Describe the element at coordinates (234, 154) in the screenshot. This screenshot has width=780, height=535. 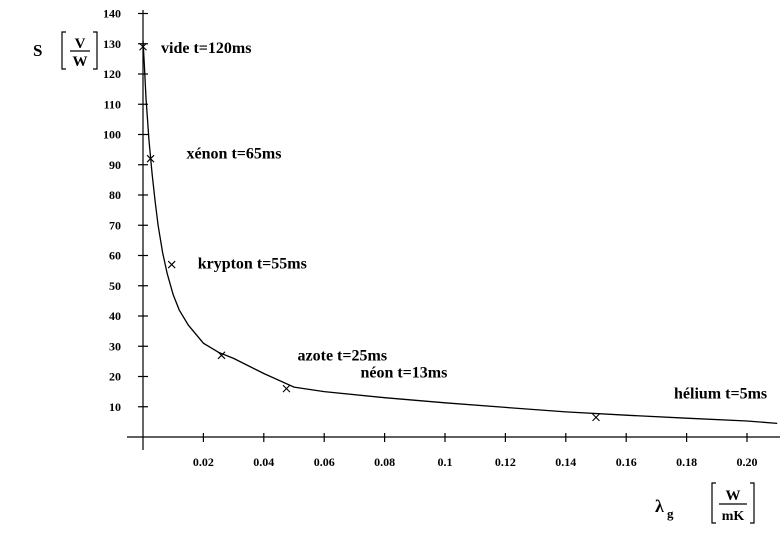
I see `point-label: xénon t=65ms` at that location.